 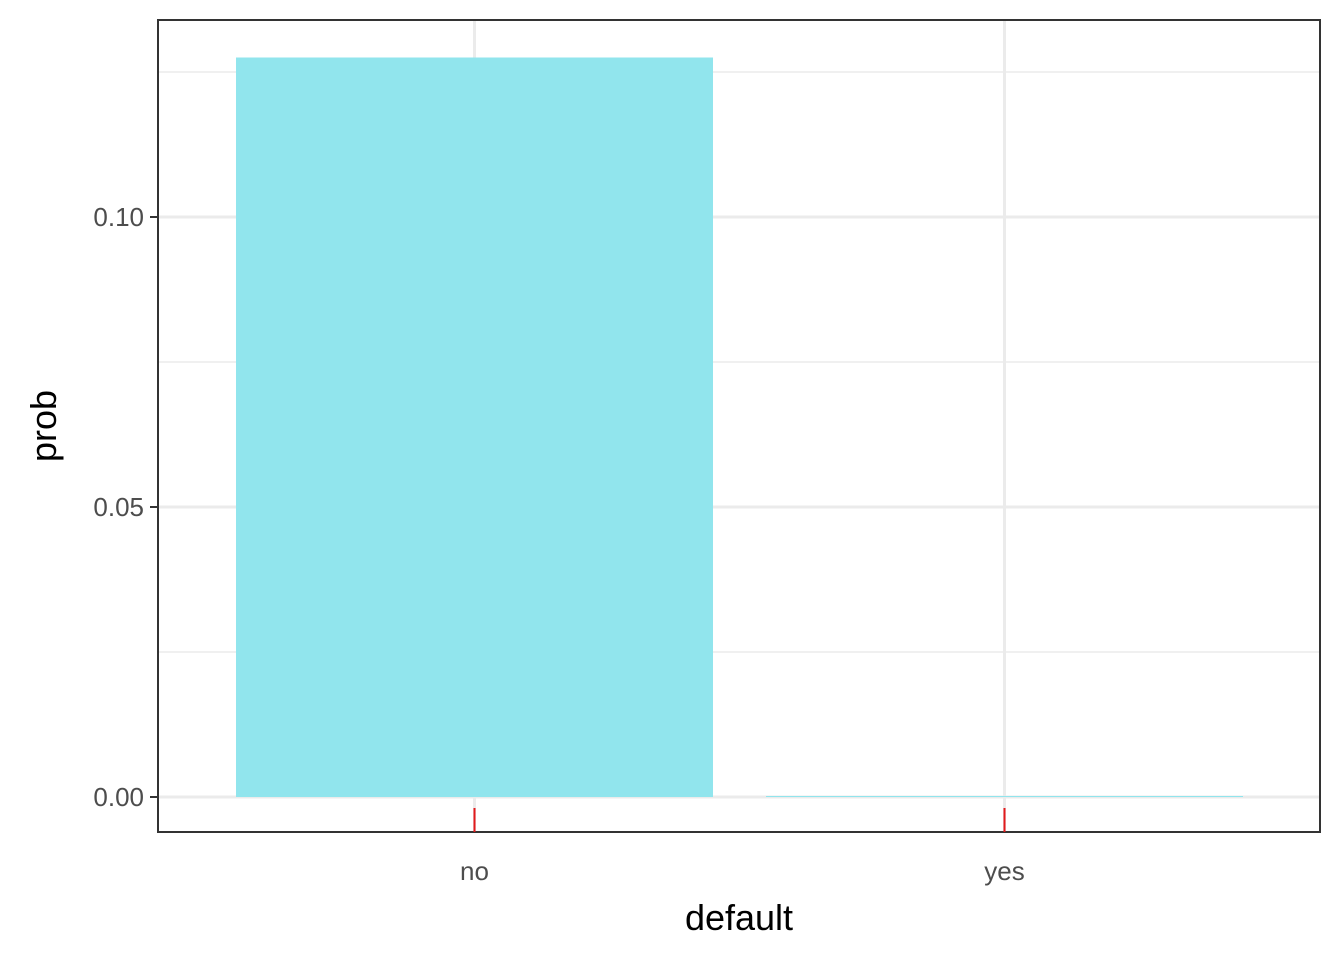 What do you see at coordinates (1004, 796) in the screenshot?
I see `bar-yes` at bounding box center [1004, 796].